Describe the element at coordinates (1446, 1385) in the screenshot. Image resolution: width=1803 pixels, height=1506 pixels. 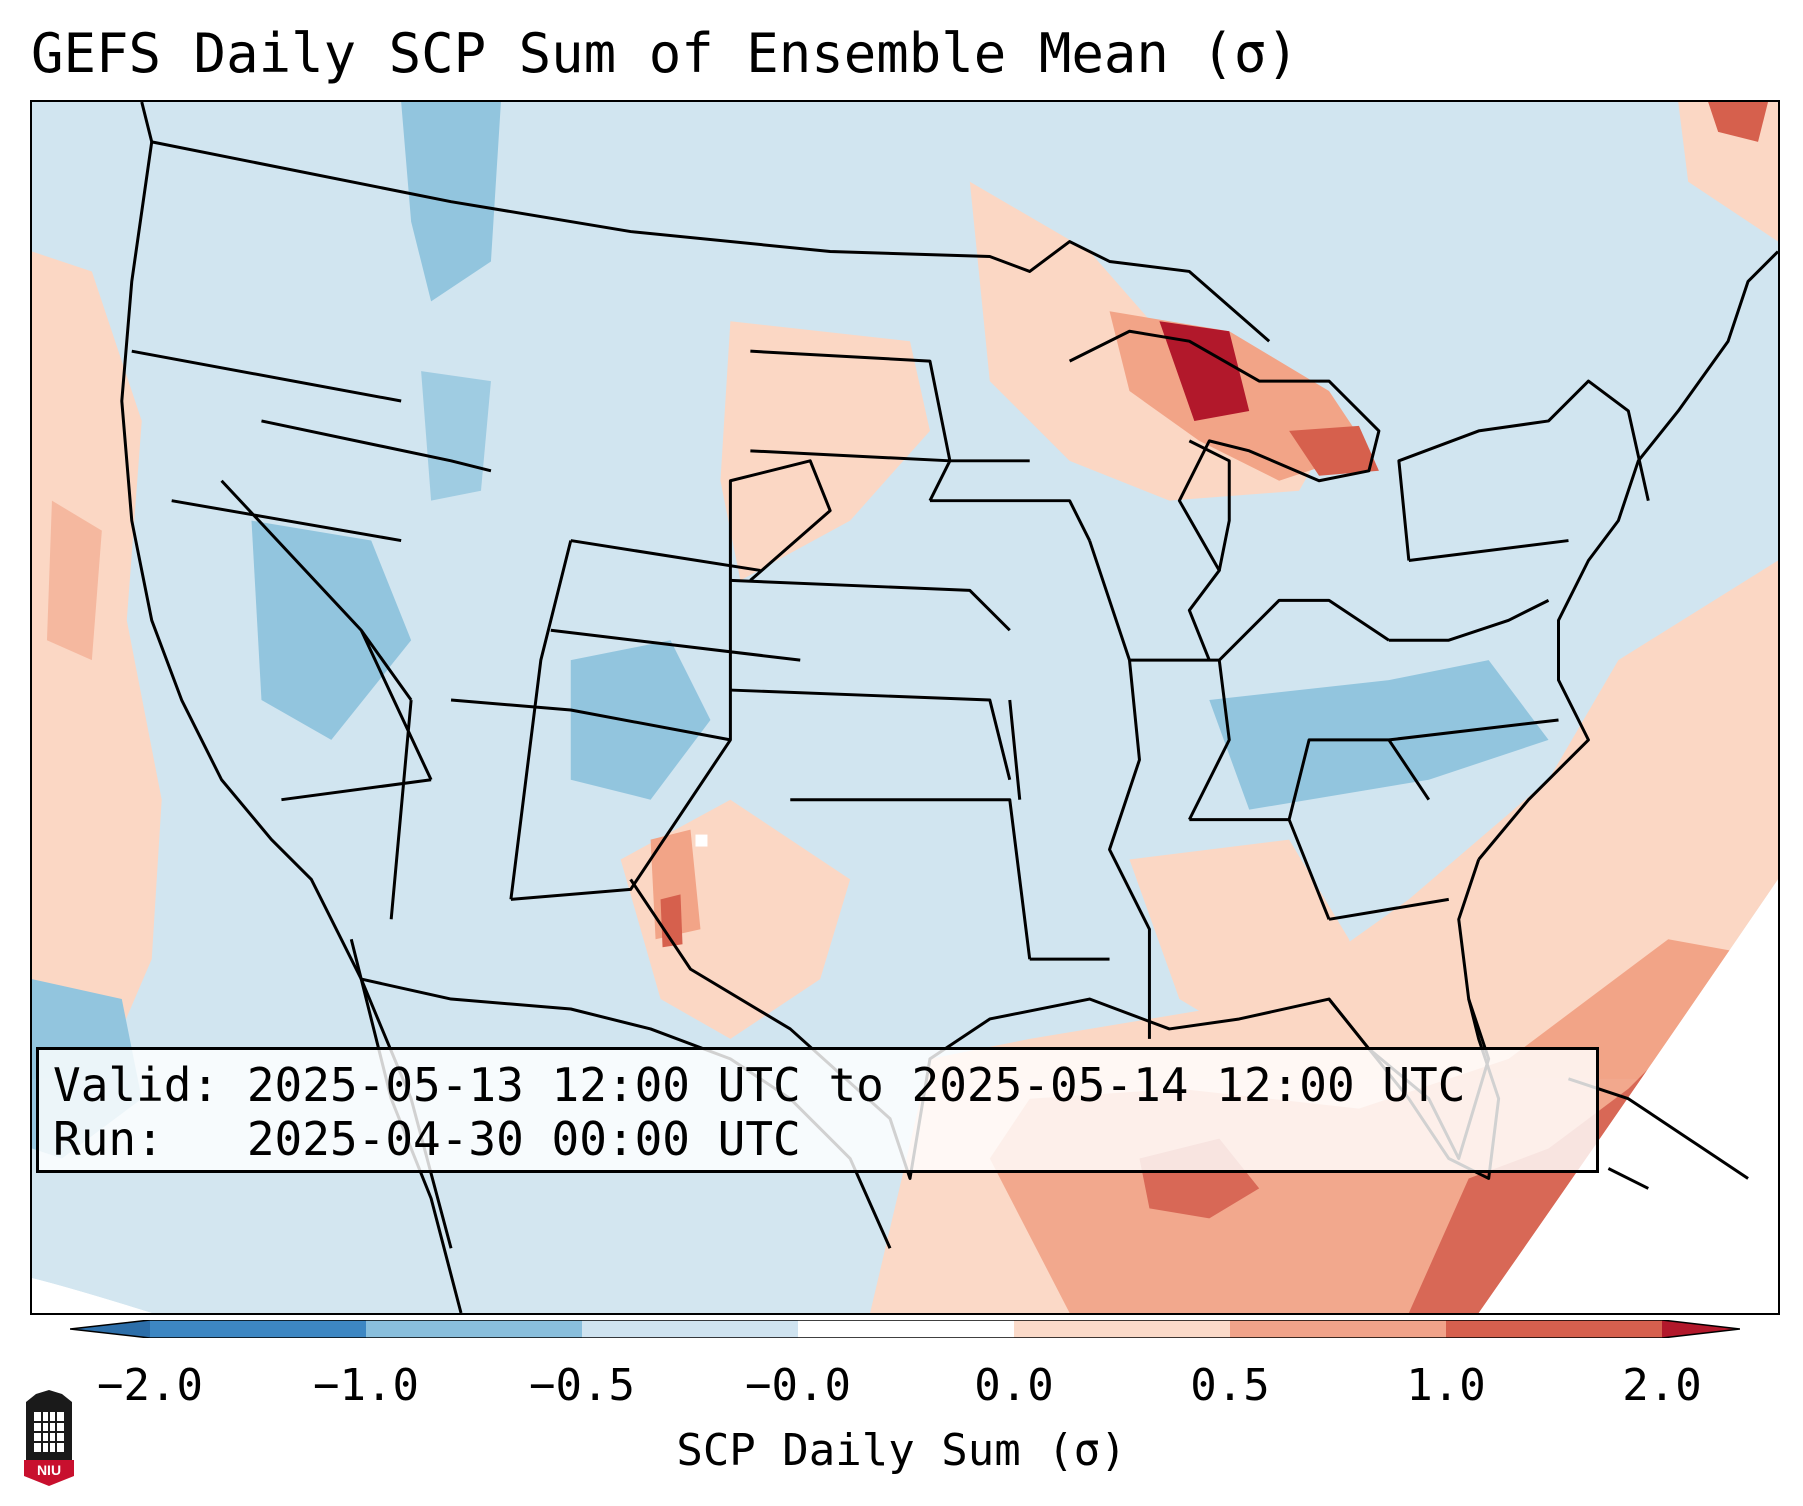
I see `colorbar-tick-label: 1.0` at that location.